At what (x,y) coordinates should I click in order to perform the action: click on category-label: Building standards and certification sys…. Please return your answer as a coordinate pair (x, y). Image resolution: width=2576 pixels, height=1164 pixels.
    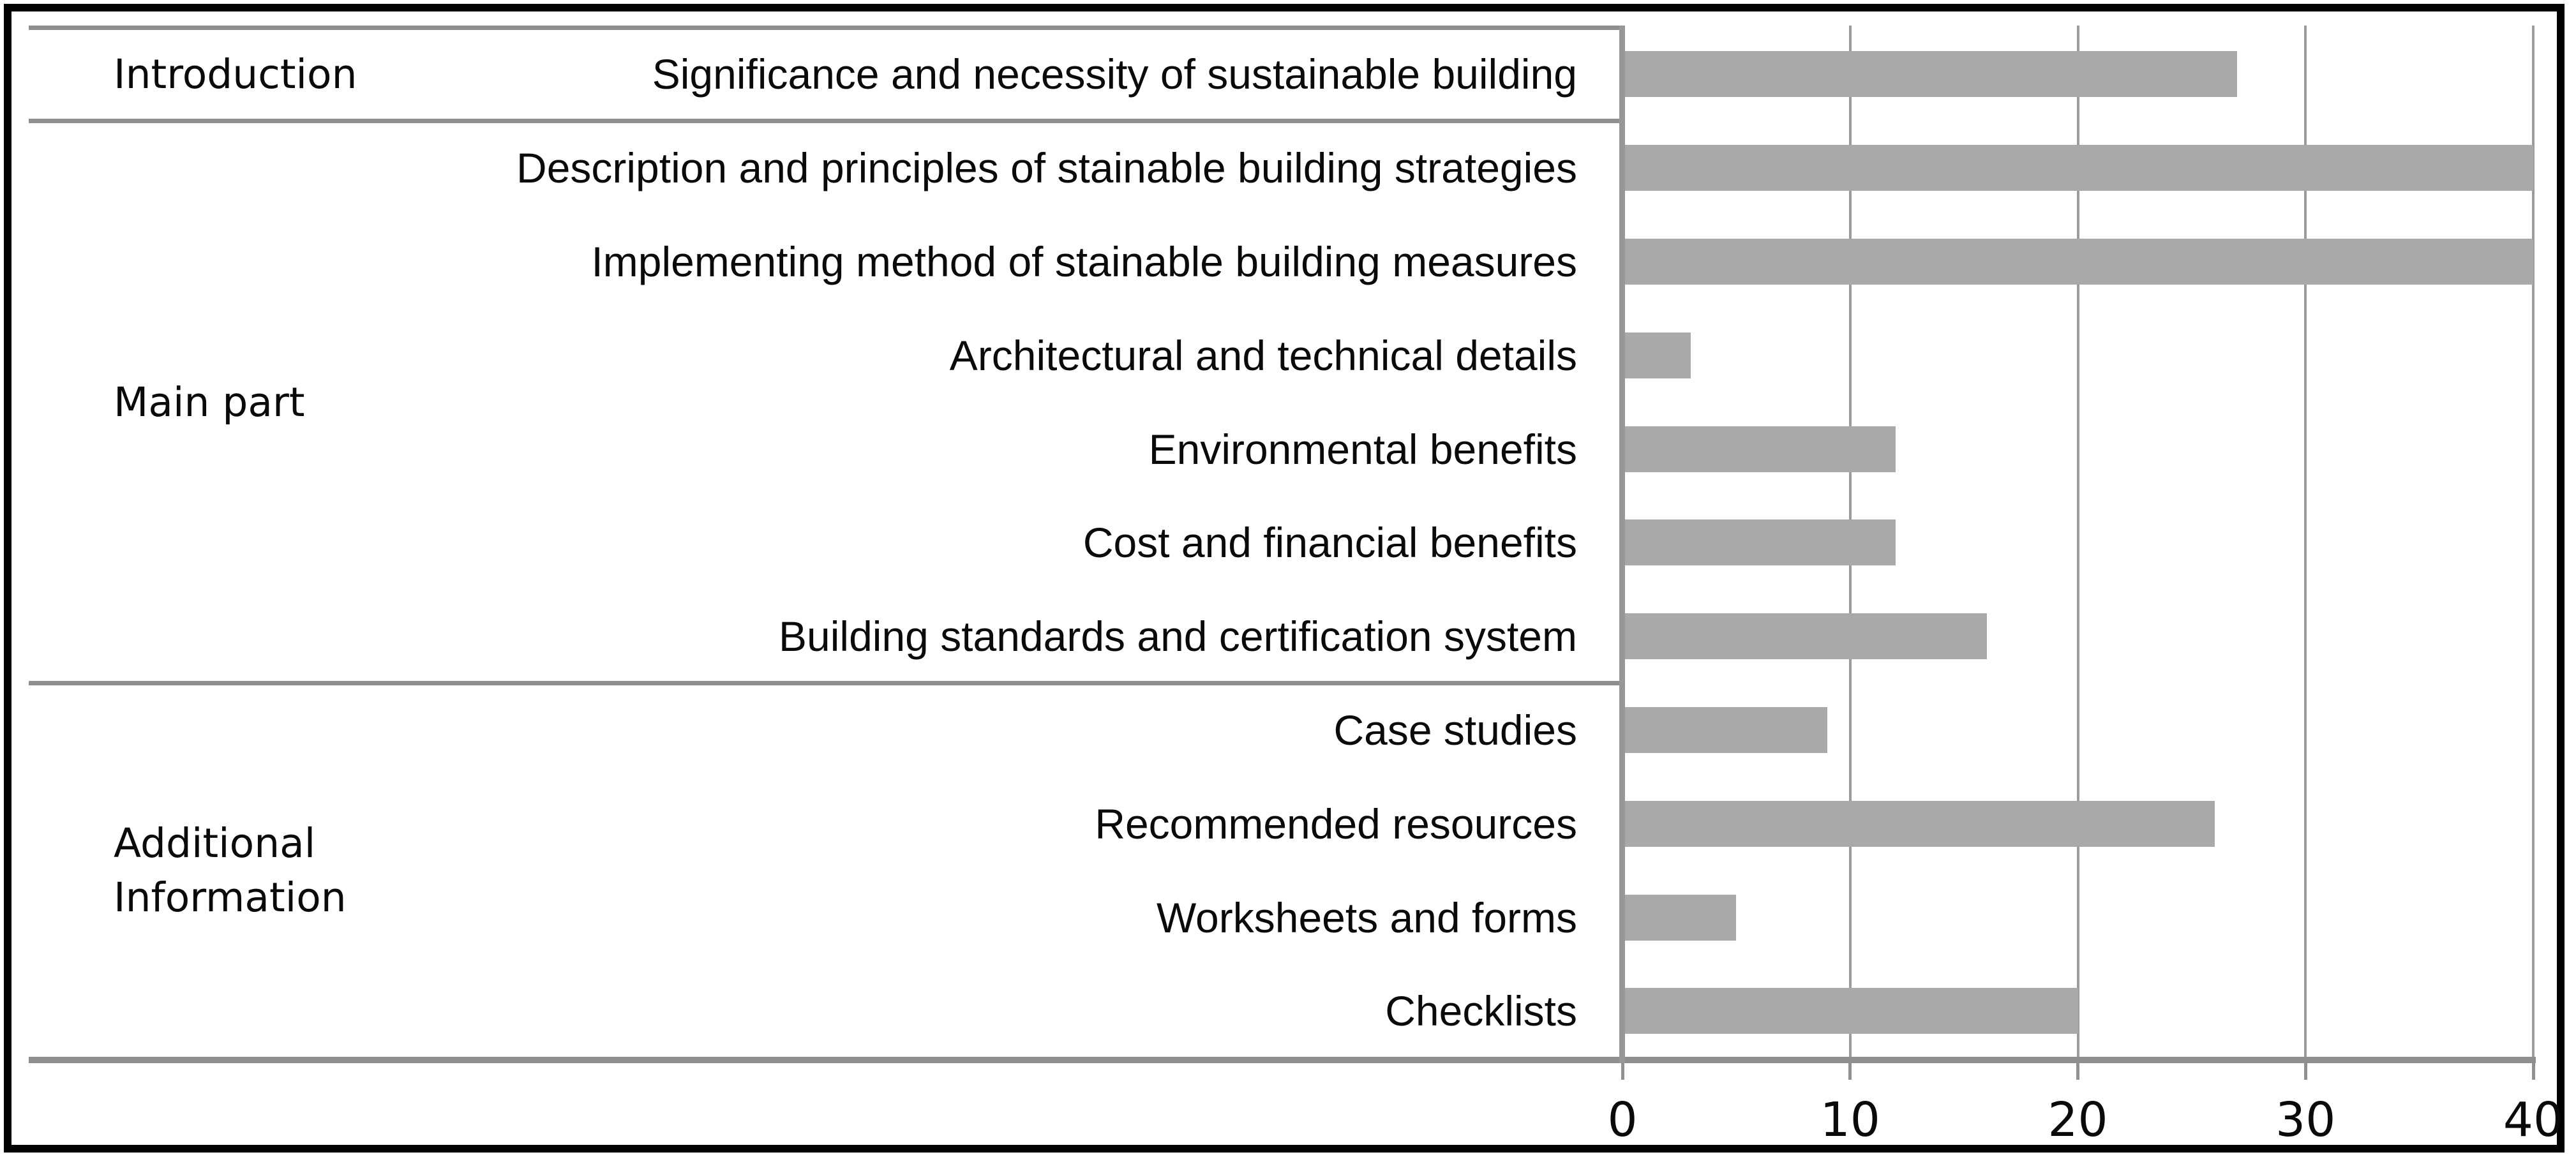
    Looking at the image, I should click on (1178, 636).